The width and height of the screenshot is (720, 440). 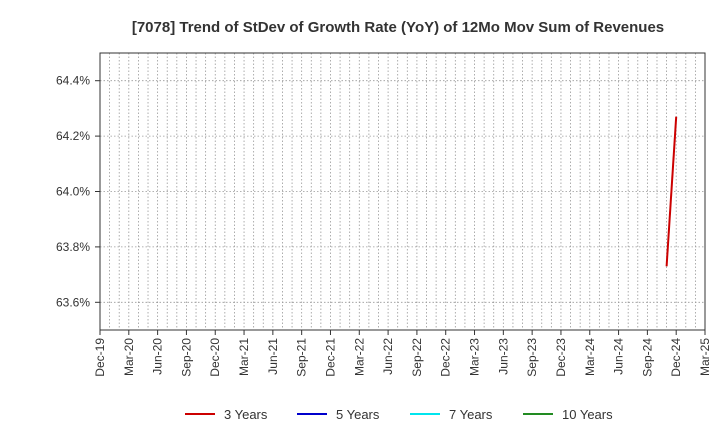 What do you see at coordinates (158, 356) in the screenshot?
I see `x-tick-label: Jun-20` at bounding box center [158, 356].